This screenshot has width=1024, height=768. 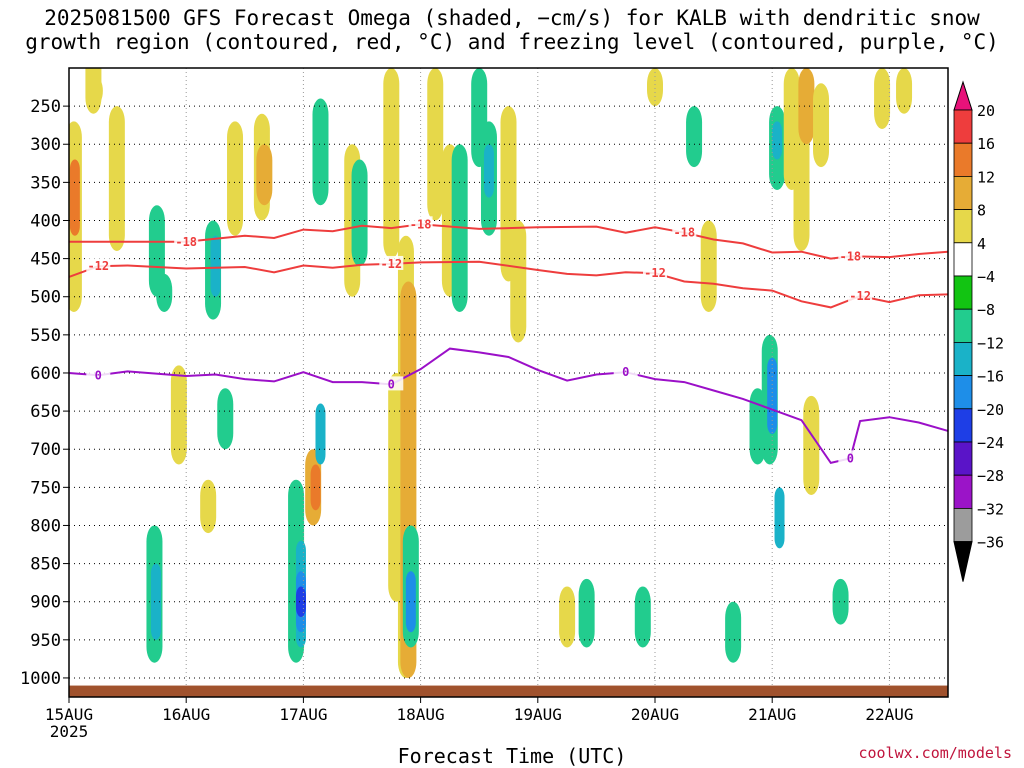 I want to click on colorbar-label: −4, so click(x=986, y=277).